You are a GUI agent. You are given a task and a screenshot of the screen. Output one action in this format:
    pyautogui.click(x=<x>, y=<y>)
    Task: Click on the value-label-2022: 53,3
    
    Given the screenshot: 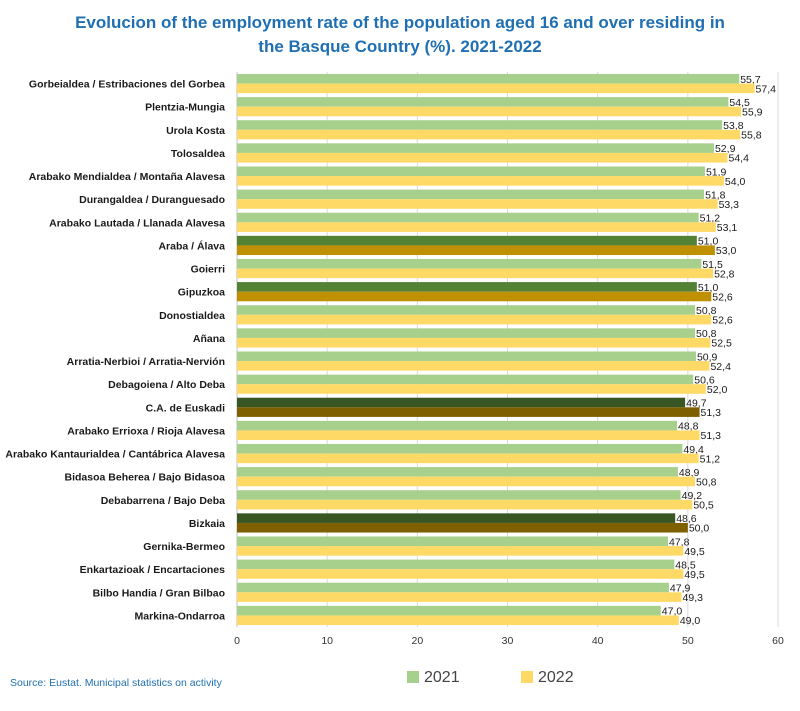 What is the action you would take?
    pyautogui.click(x=729, y=205)
    